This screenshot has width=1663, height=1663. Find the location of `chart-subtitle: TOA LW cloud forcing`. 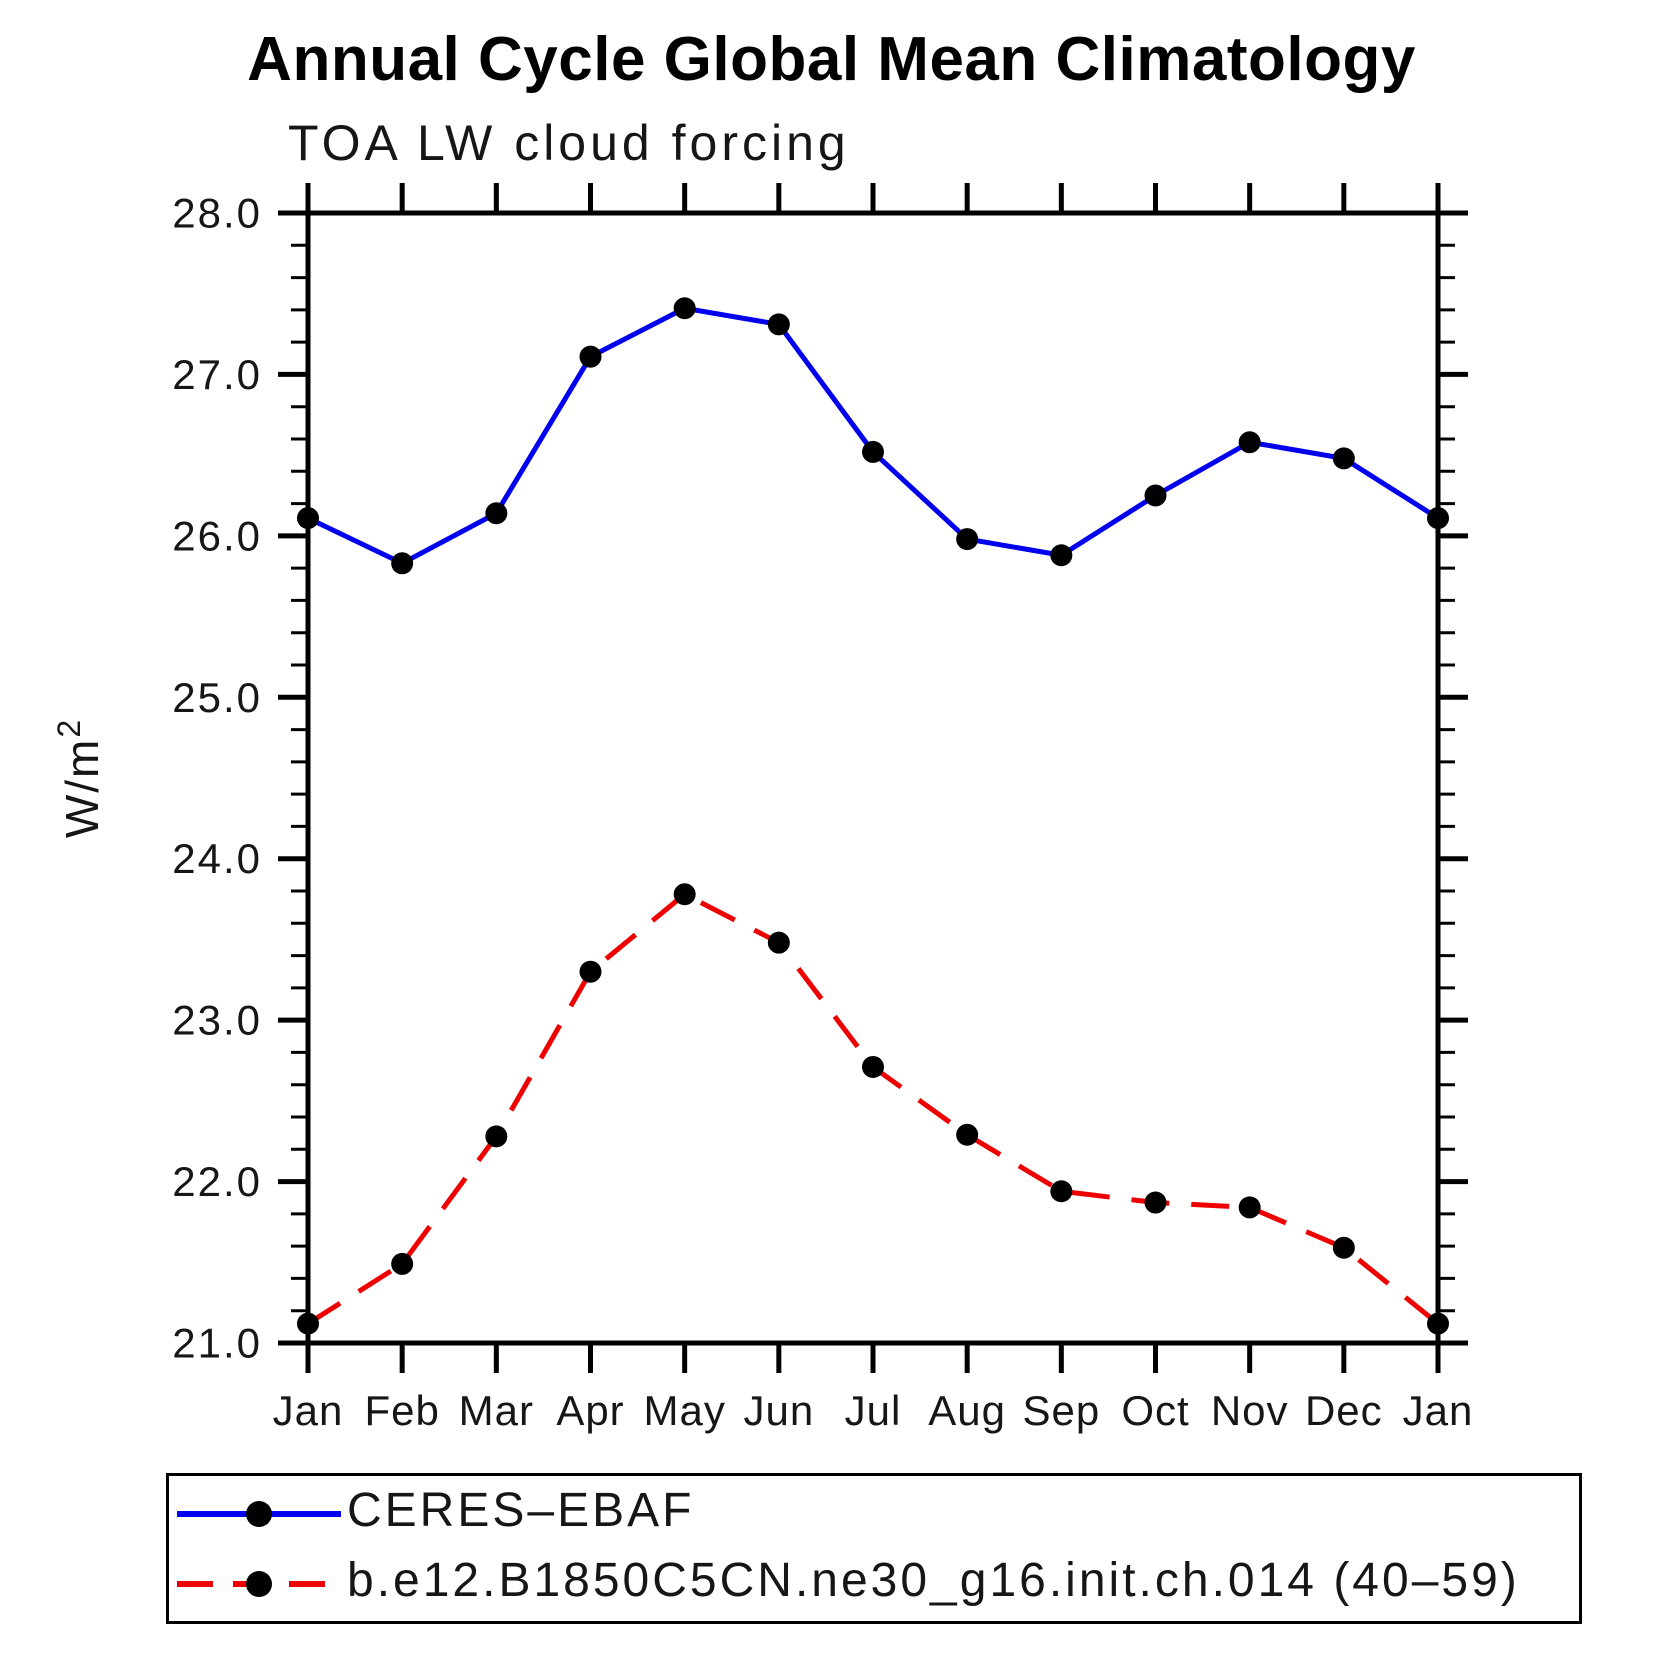

chart-subtitle: TOA LW cloud forcing is located at coordinates (569, 143).